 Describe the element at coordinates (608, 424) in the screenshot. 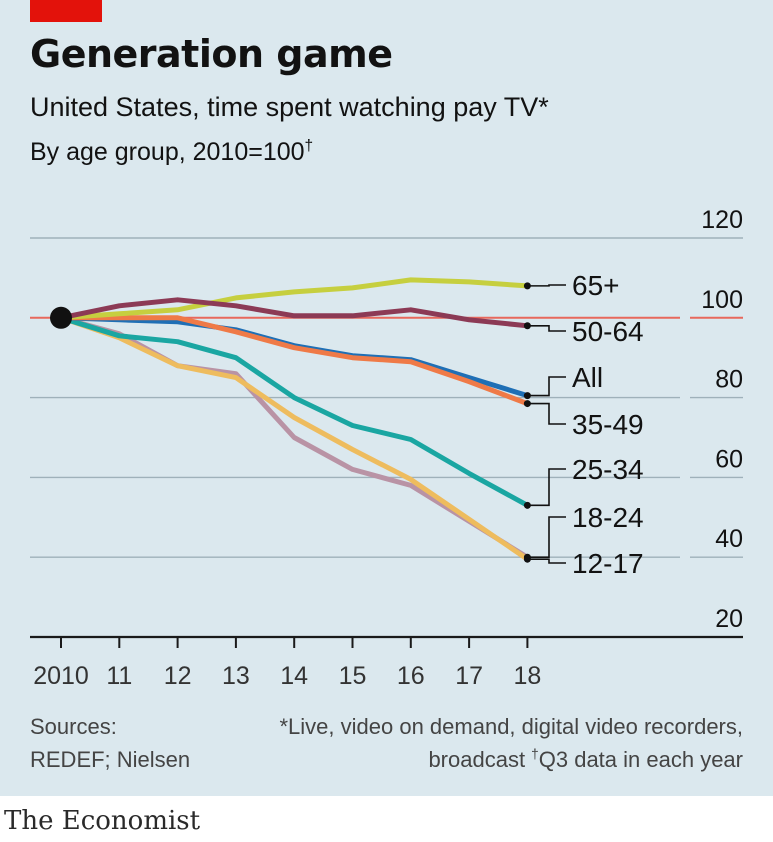

I see `series-label-35-49: 35-49` at that location.